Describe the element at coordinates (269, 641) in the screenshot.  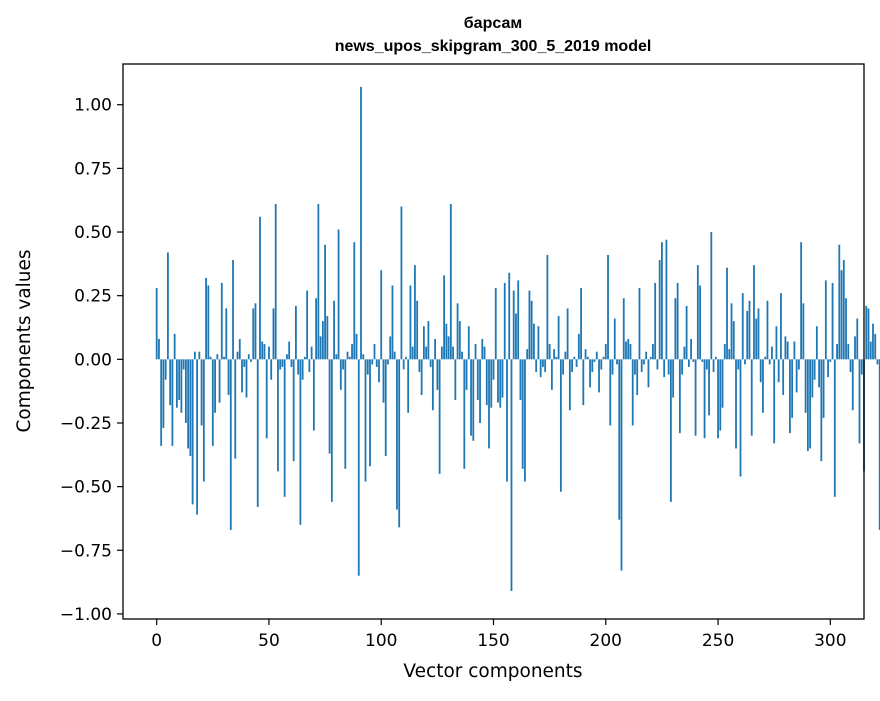
I see `x-tick-label: 50` at that location.